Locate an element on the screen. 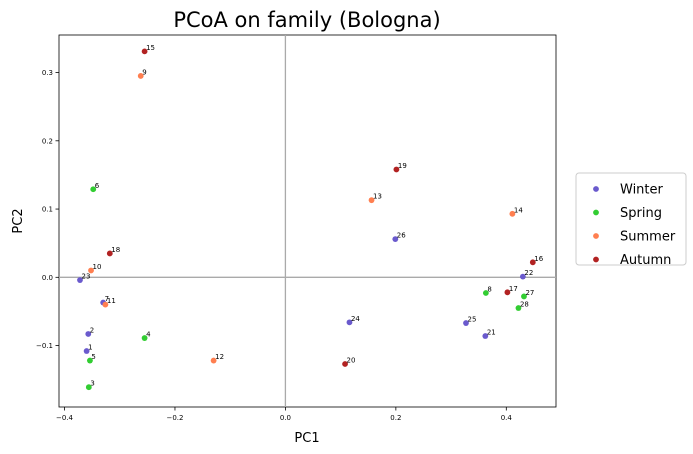 Image resolution: width=693 pixels, height=454 pixels. legend-frame is located at coordinates (631, 219).